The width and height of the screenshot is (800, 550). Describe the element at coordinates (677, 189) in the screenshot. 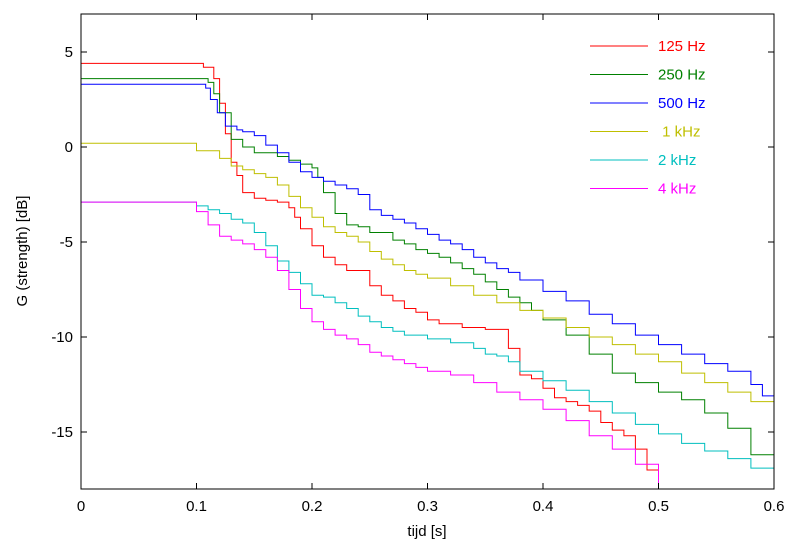

I see `legend-label: 4 kHz` at that location.